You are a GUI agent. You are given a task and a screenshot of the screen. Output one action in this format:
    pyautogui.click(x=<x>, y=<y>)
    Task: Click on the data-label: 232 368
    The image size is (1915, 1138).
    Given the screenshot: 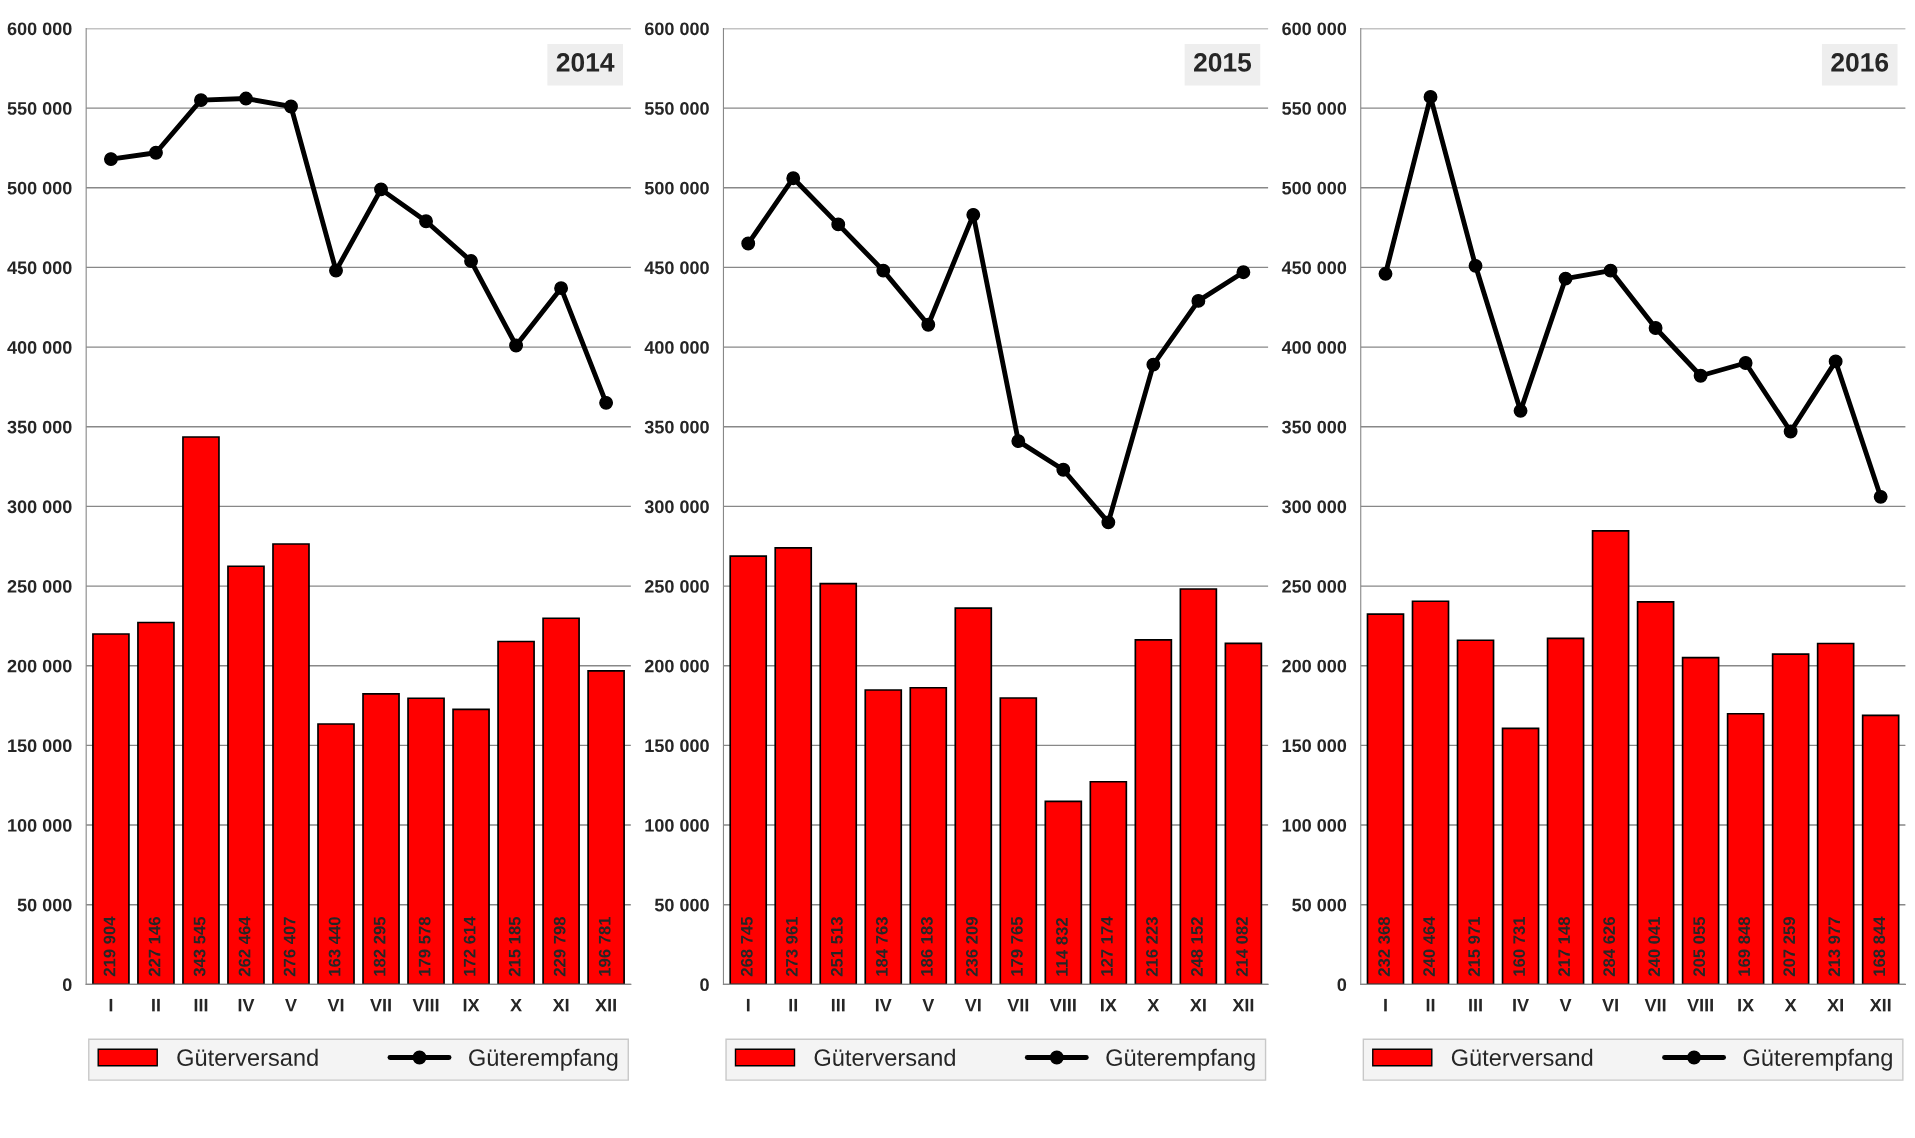 What is the action you would take?
    pyautogui.click(x=1384, y=946)
    